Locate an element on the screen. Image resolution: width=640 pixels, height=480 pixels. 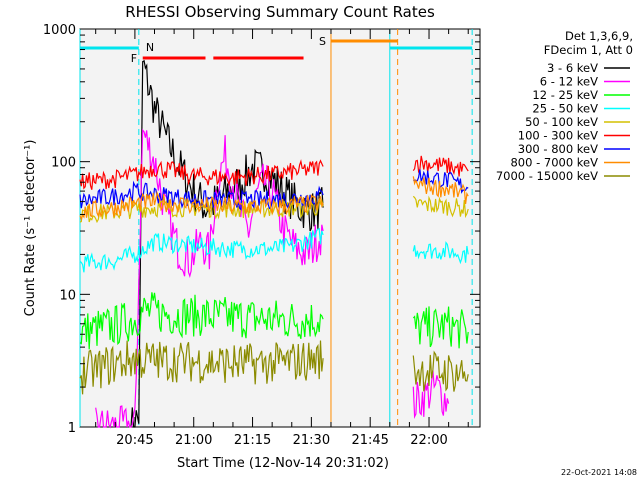
x-tick-label: 20:45 is located at coordinates (134, 440).